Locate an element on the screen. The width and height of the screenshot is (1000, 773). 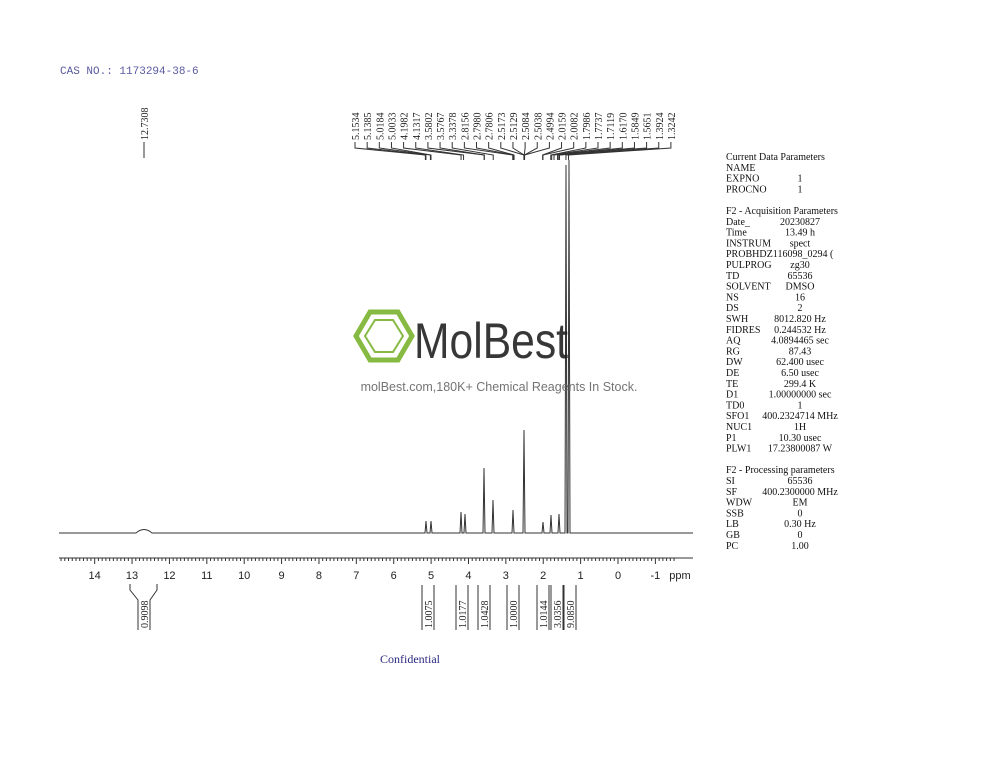
footer: Confidential is located at coordinates (410, 659).